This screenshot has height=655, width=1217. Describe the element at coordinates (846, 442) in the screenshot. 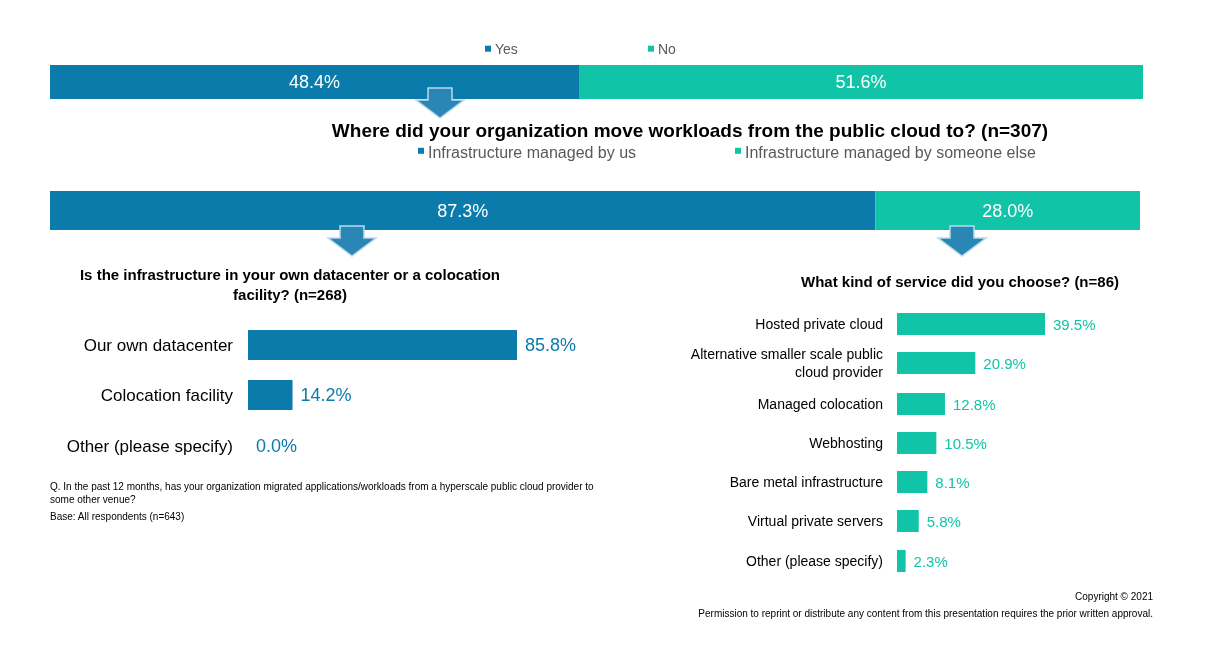

I see `y-tick-label: Webhosting` at that location.